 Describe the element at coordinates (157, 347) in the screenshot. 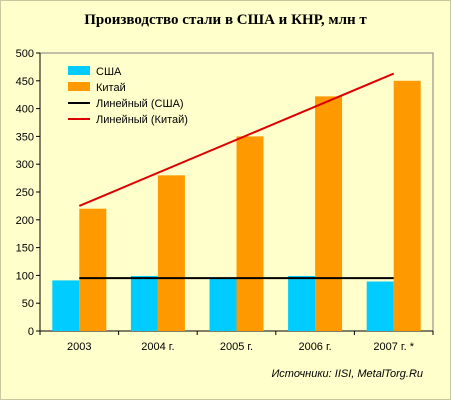

I see `x-tick-label: 2004 г.` at that location.